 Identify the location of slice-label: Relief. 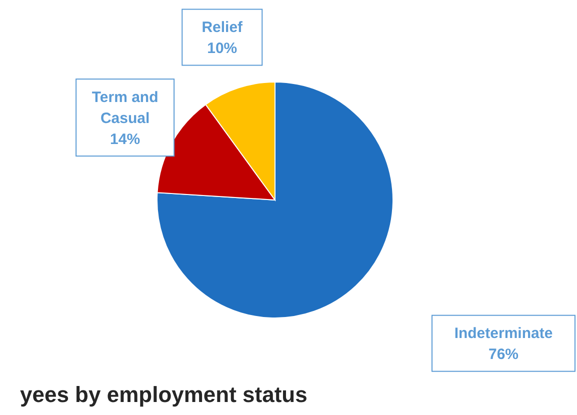
(223, 27).